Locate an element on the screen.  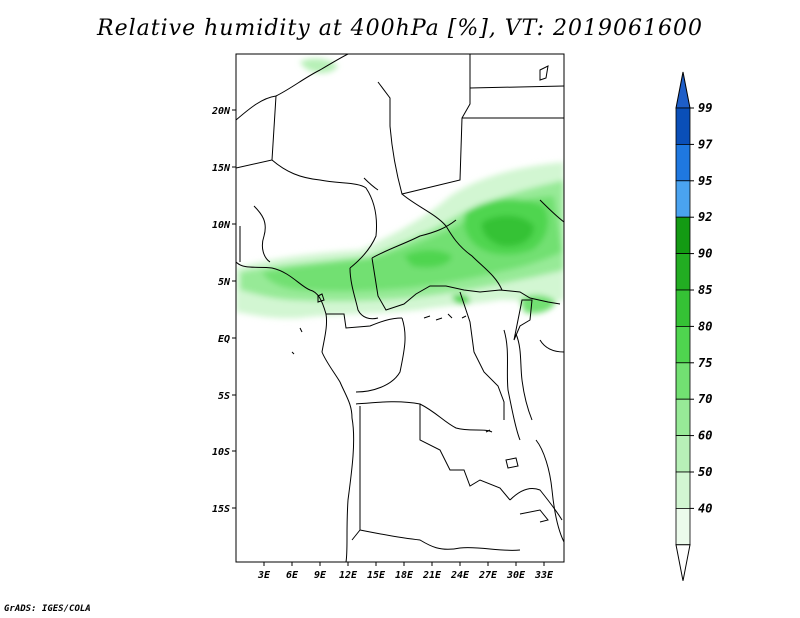
colorbar-label: 50 is located at coordinates (705, 472).